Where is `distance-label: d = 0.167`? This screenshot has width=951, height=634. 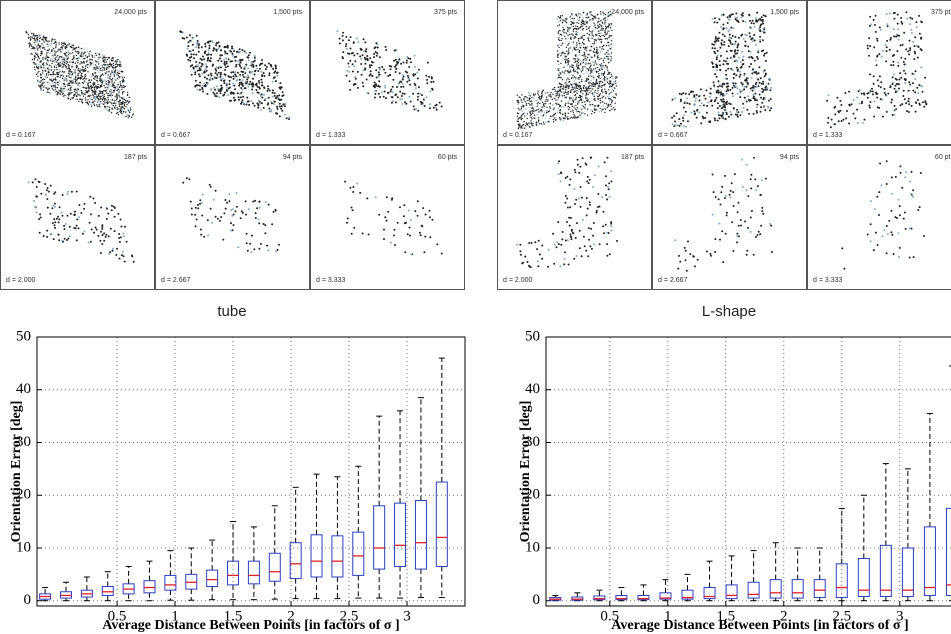
distance-label: d = 0.167 is located at coordinates (517, 135).